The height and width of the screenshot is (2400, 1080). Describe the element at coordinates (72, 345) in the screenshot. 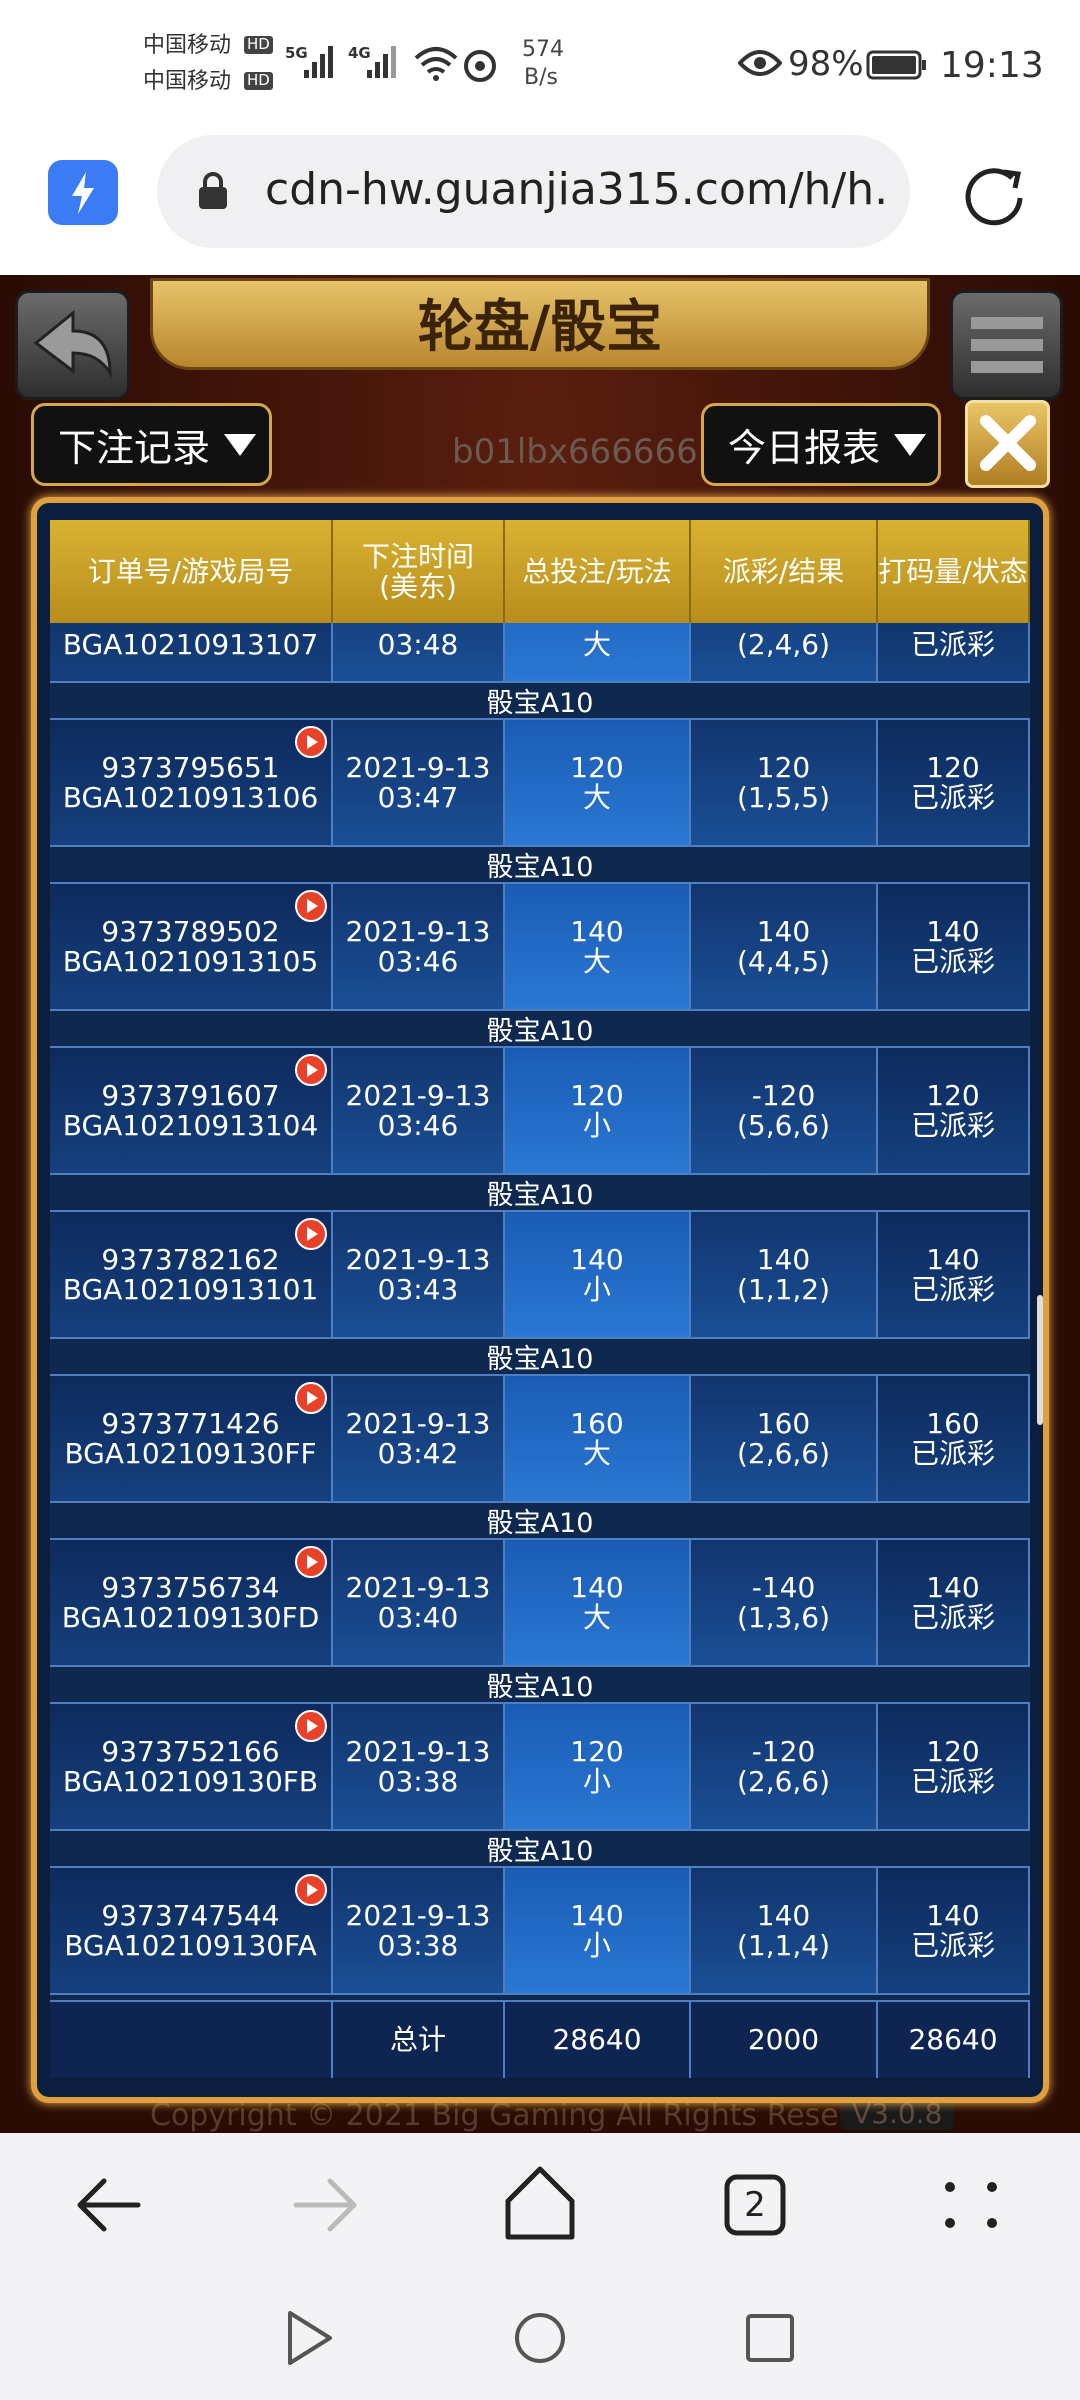

I see `back-button` at that location.